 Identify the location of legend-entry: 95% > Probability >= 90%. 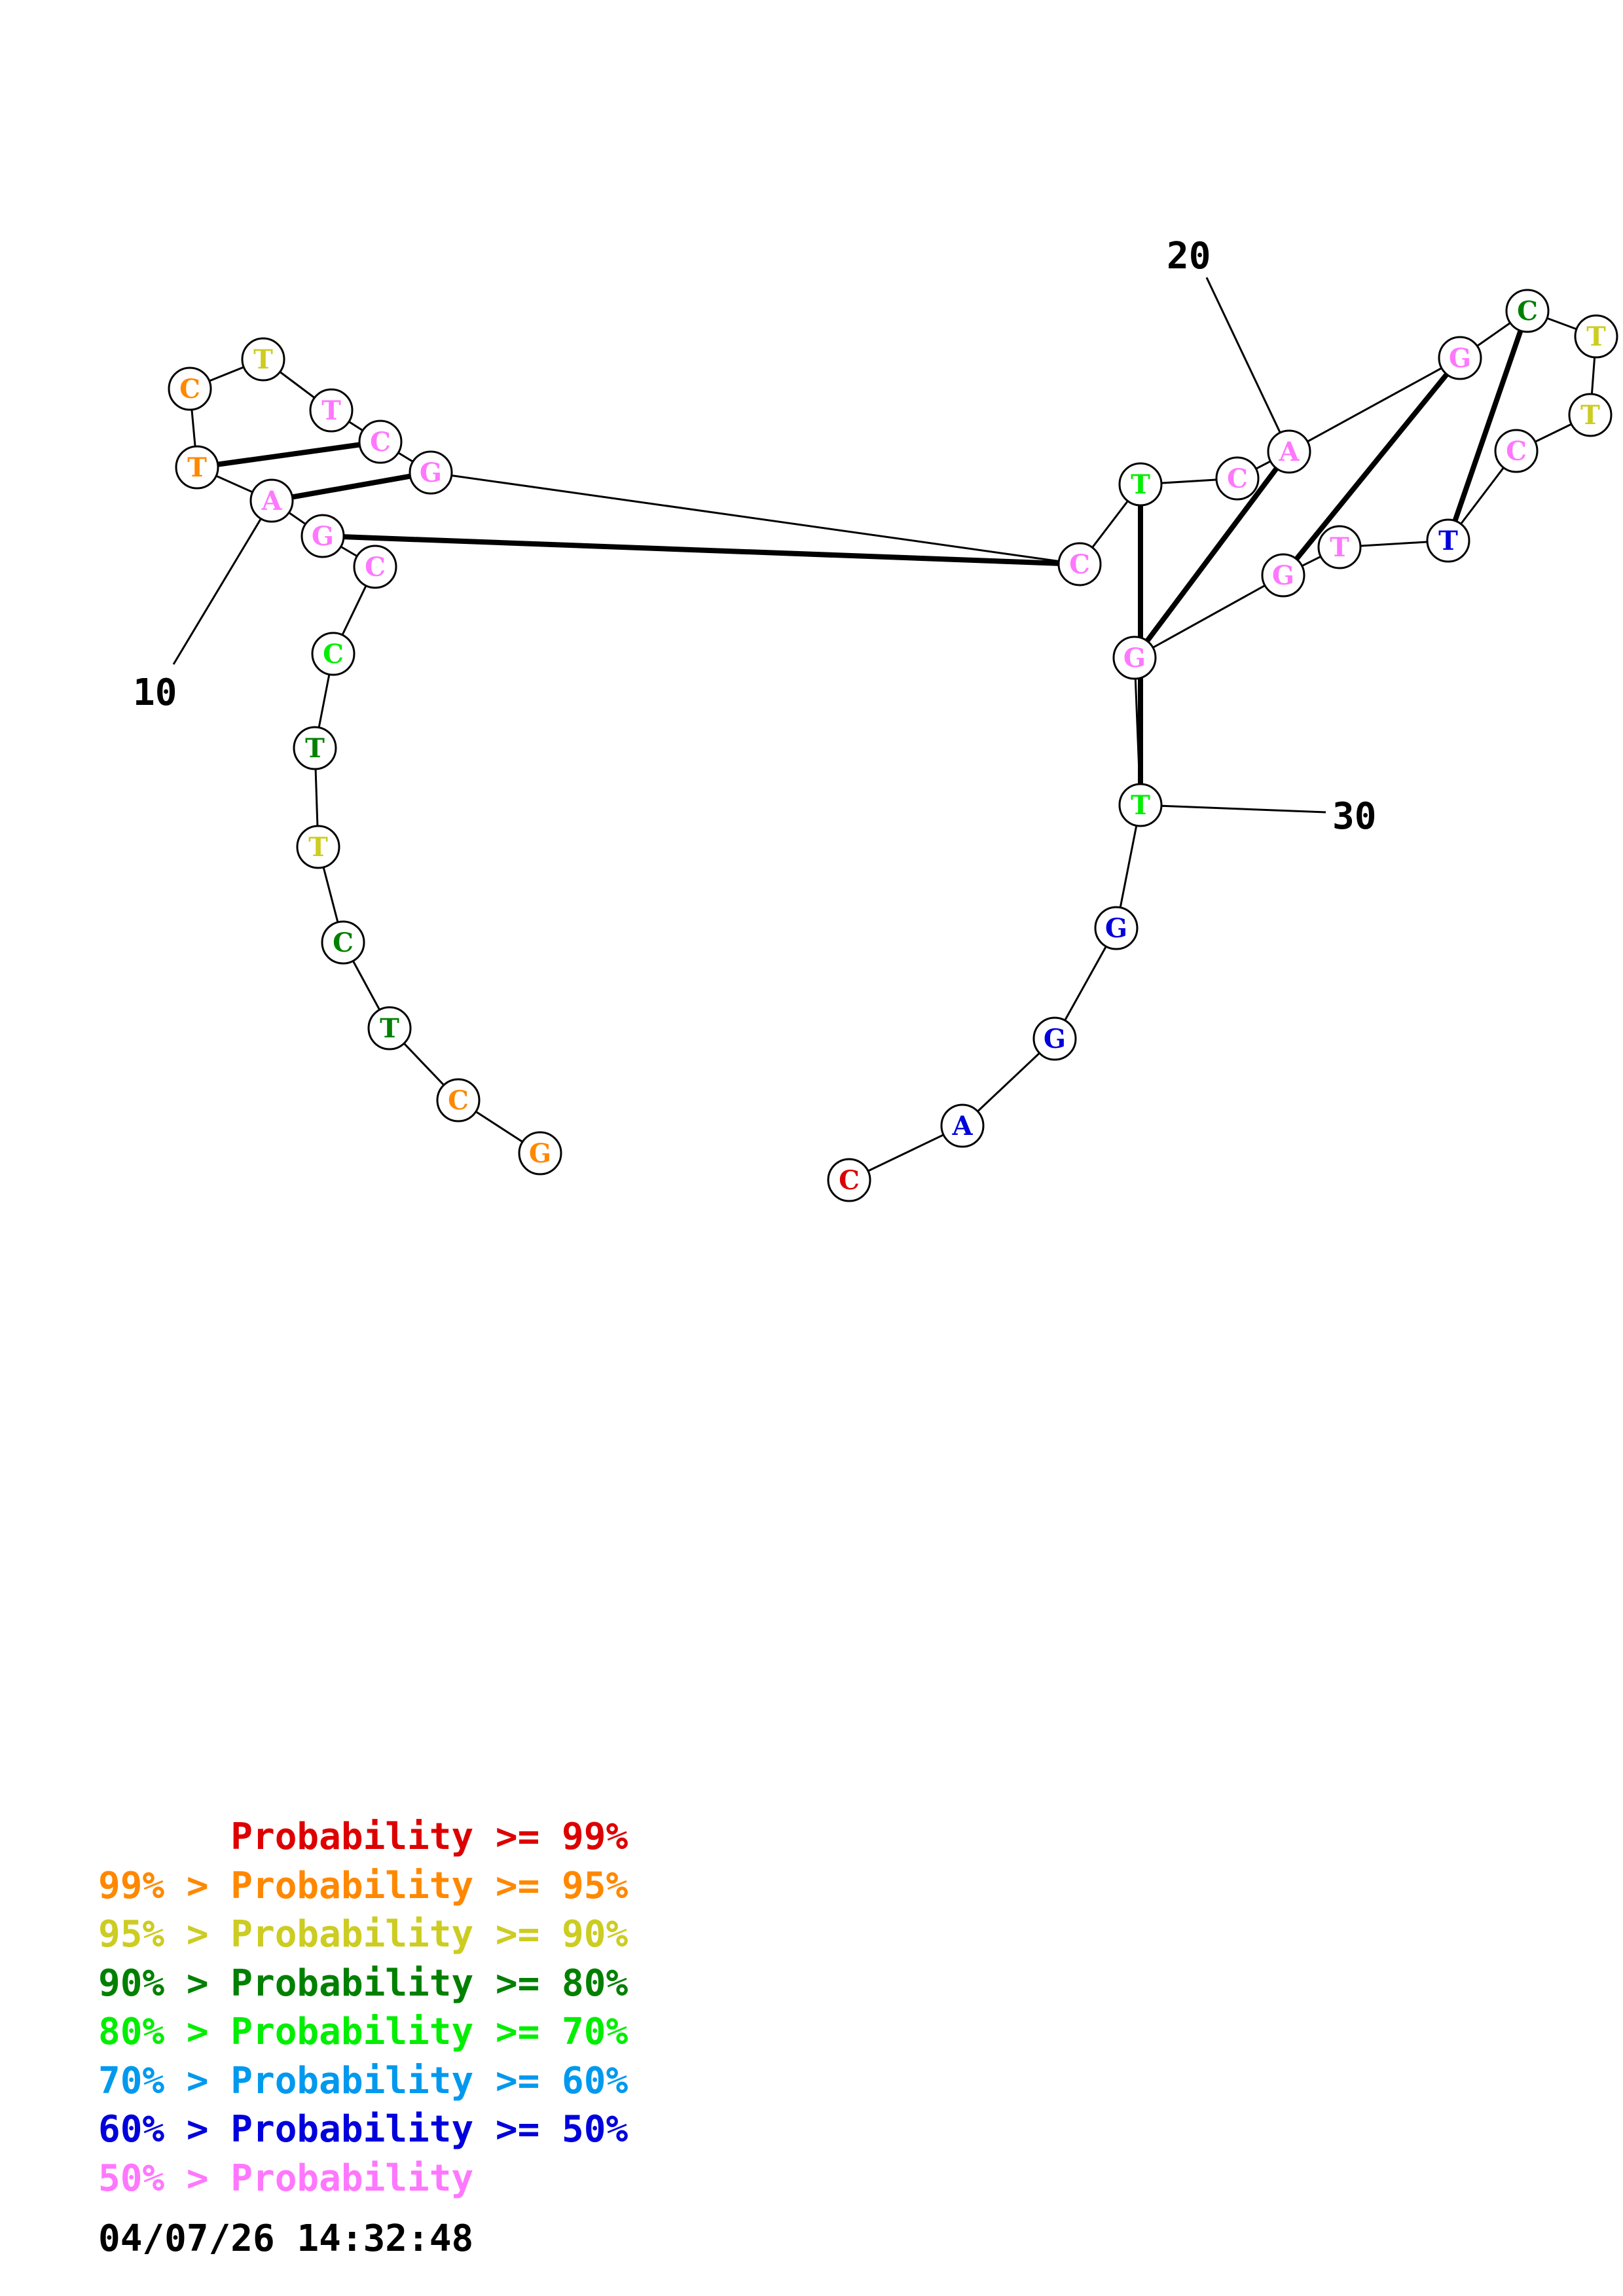
(363, 1934).